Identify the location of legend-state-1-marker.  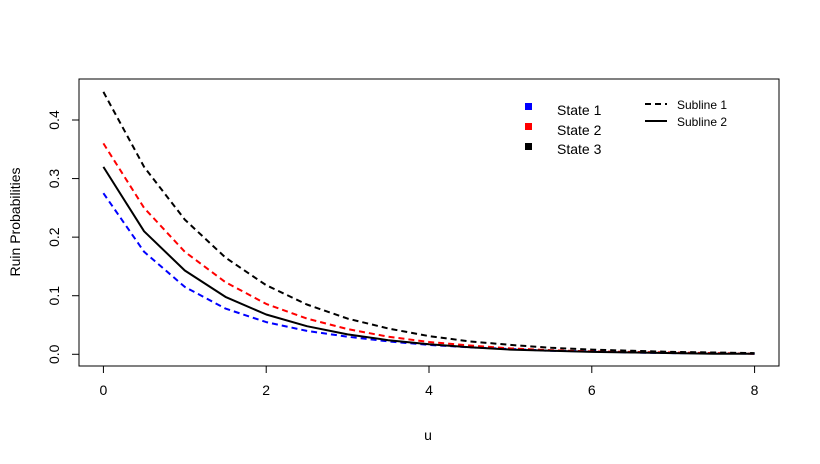
(528, 106).